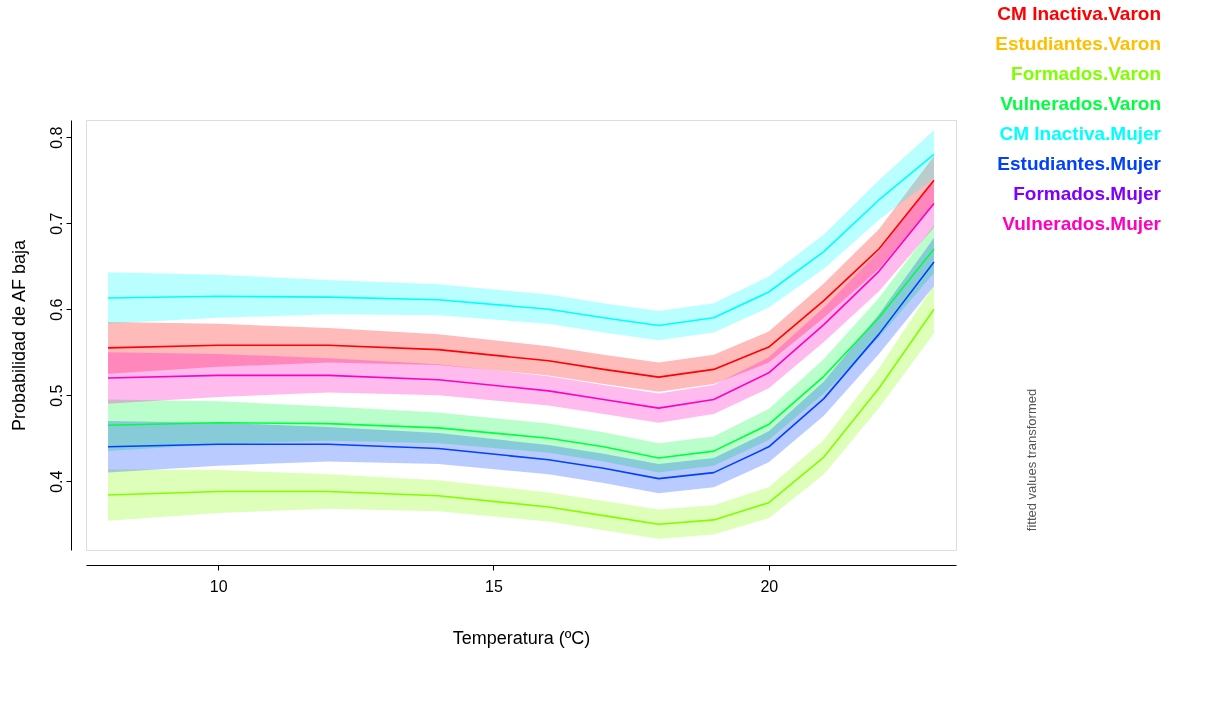 This screenshot has width=1214, height=711. What do you see at coordinates (218, 586) in the screenshot?
I see `x-tick-label: 10` at bounding box center [218, 586].